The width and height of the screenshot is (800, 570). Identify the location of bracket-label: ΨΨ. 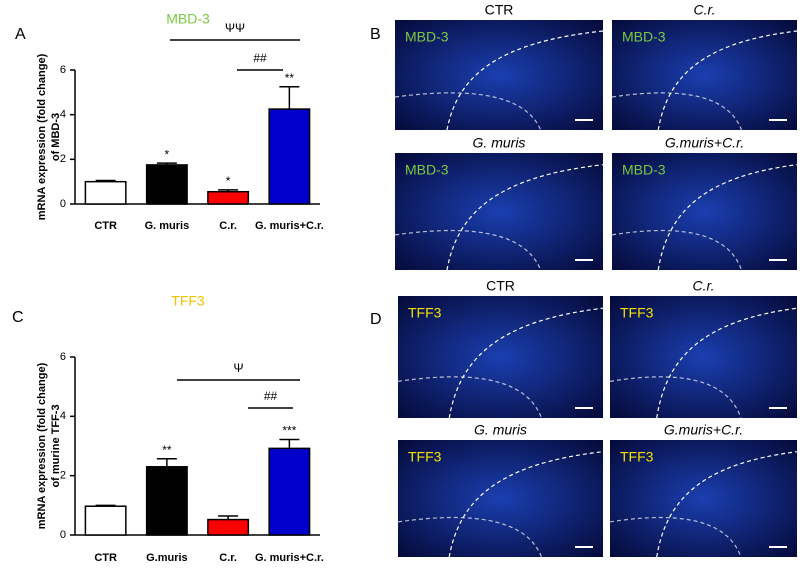
(235, 28).